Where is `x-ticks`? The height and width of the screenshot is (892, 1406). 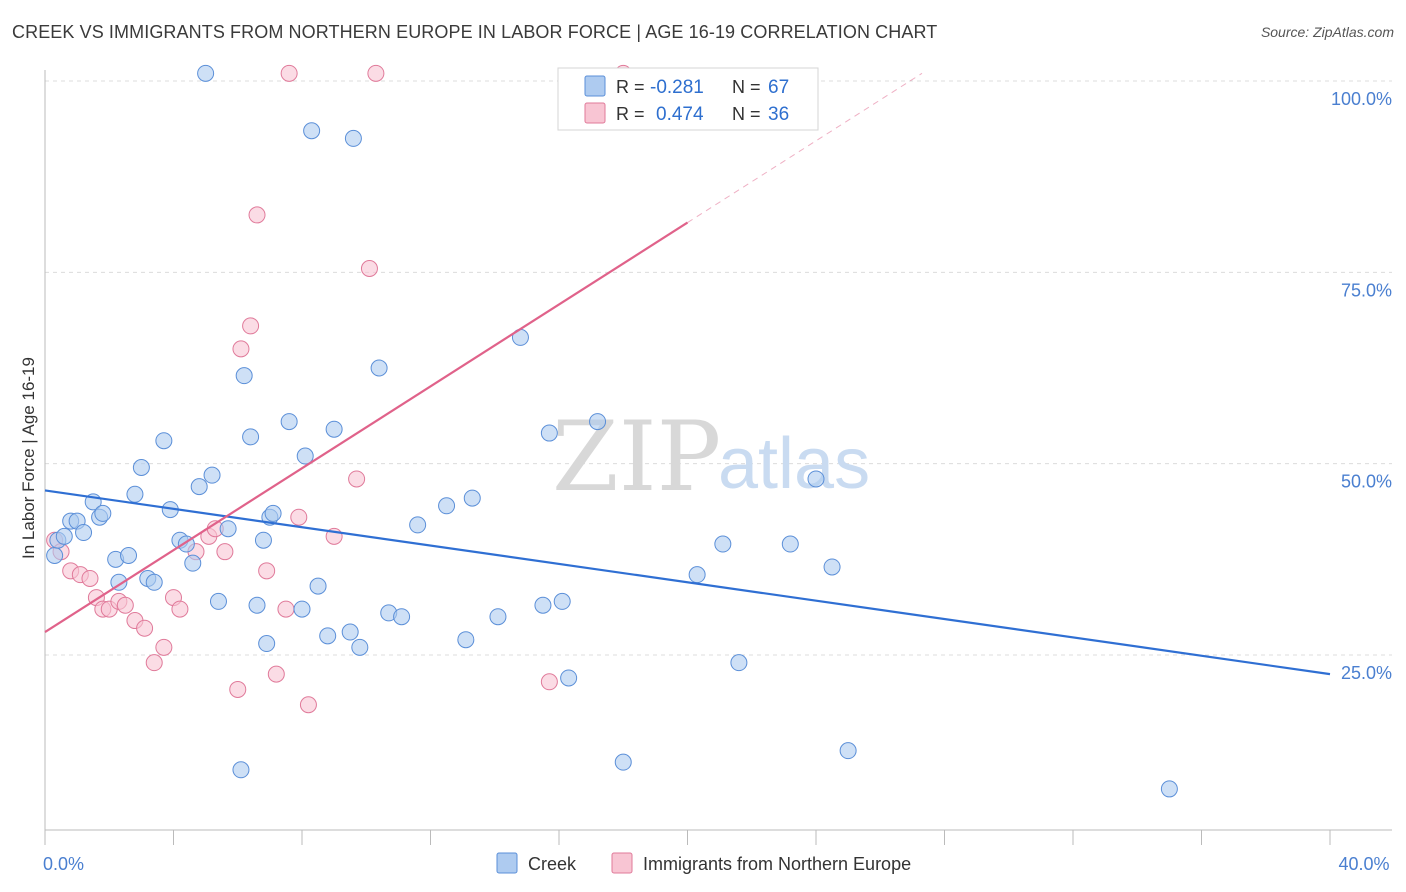
x-ticks is located at coordinates (687, 837).